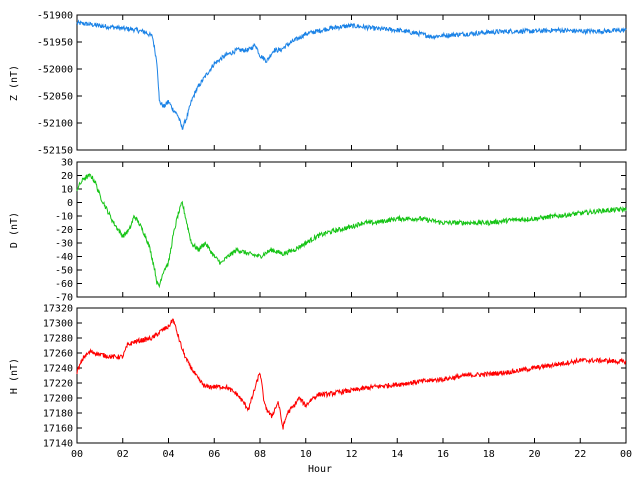 The height and width of the screenshot is (480, 640). What do you see at coordinates (64, 271) in the screenshot?
I see `panel-d-ytick-label: -50` at bounding box center [64, 271].